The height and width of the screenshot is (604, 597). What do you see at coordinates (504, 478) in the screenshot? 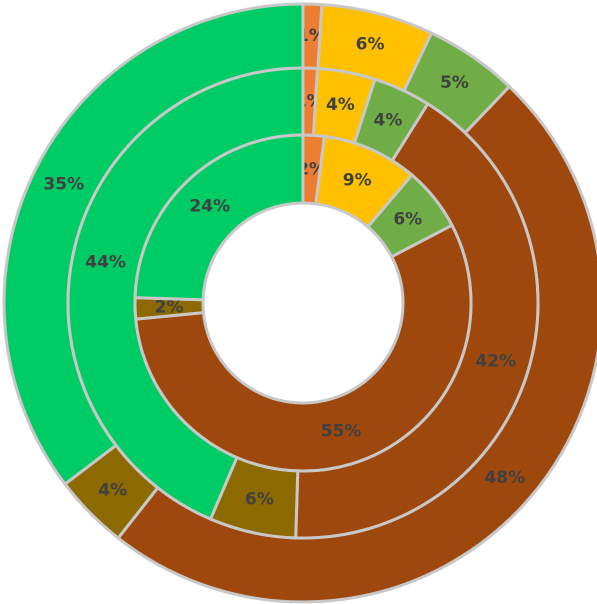
I see `data-label: 48%` at bounding box center [504, 478].